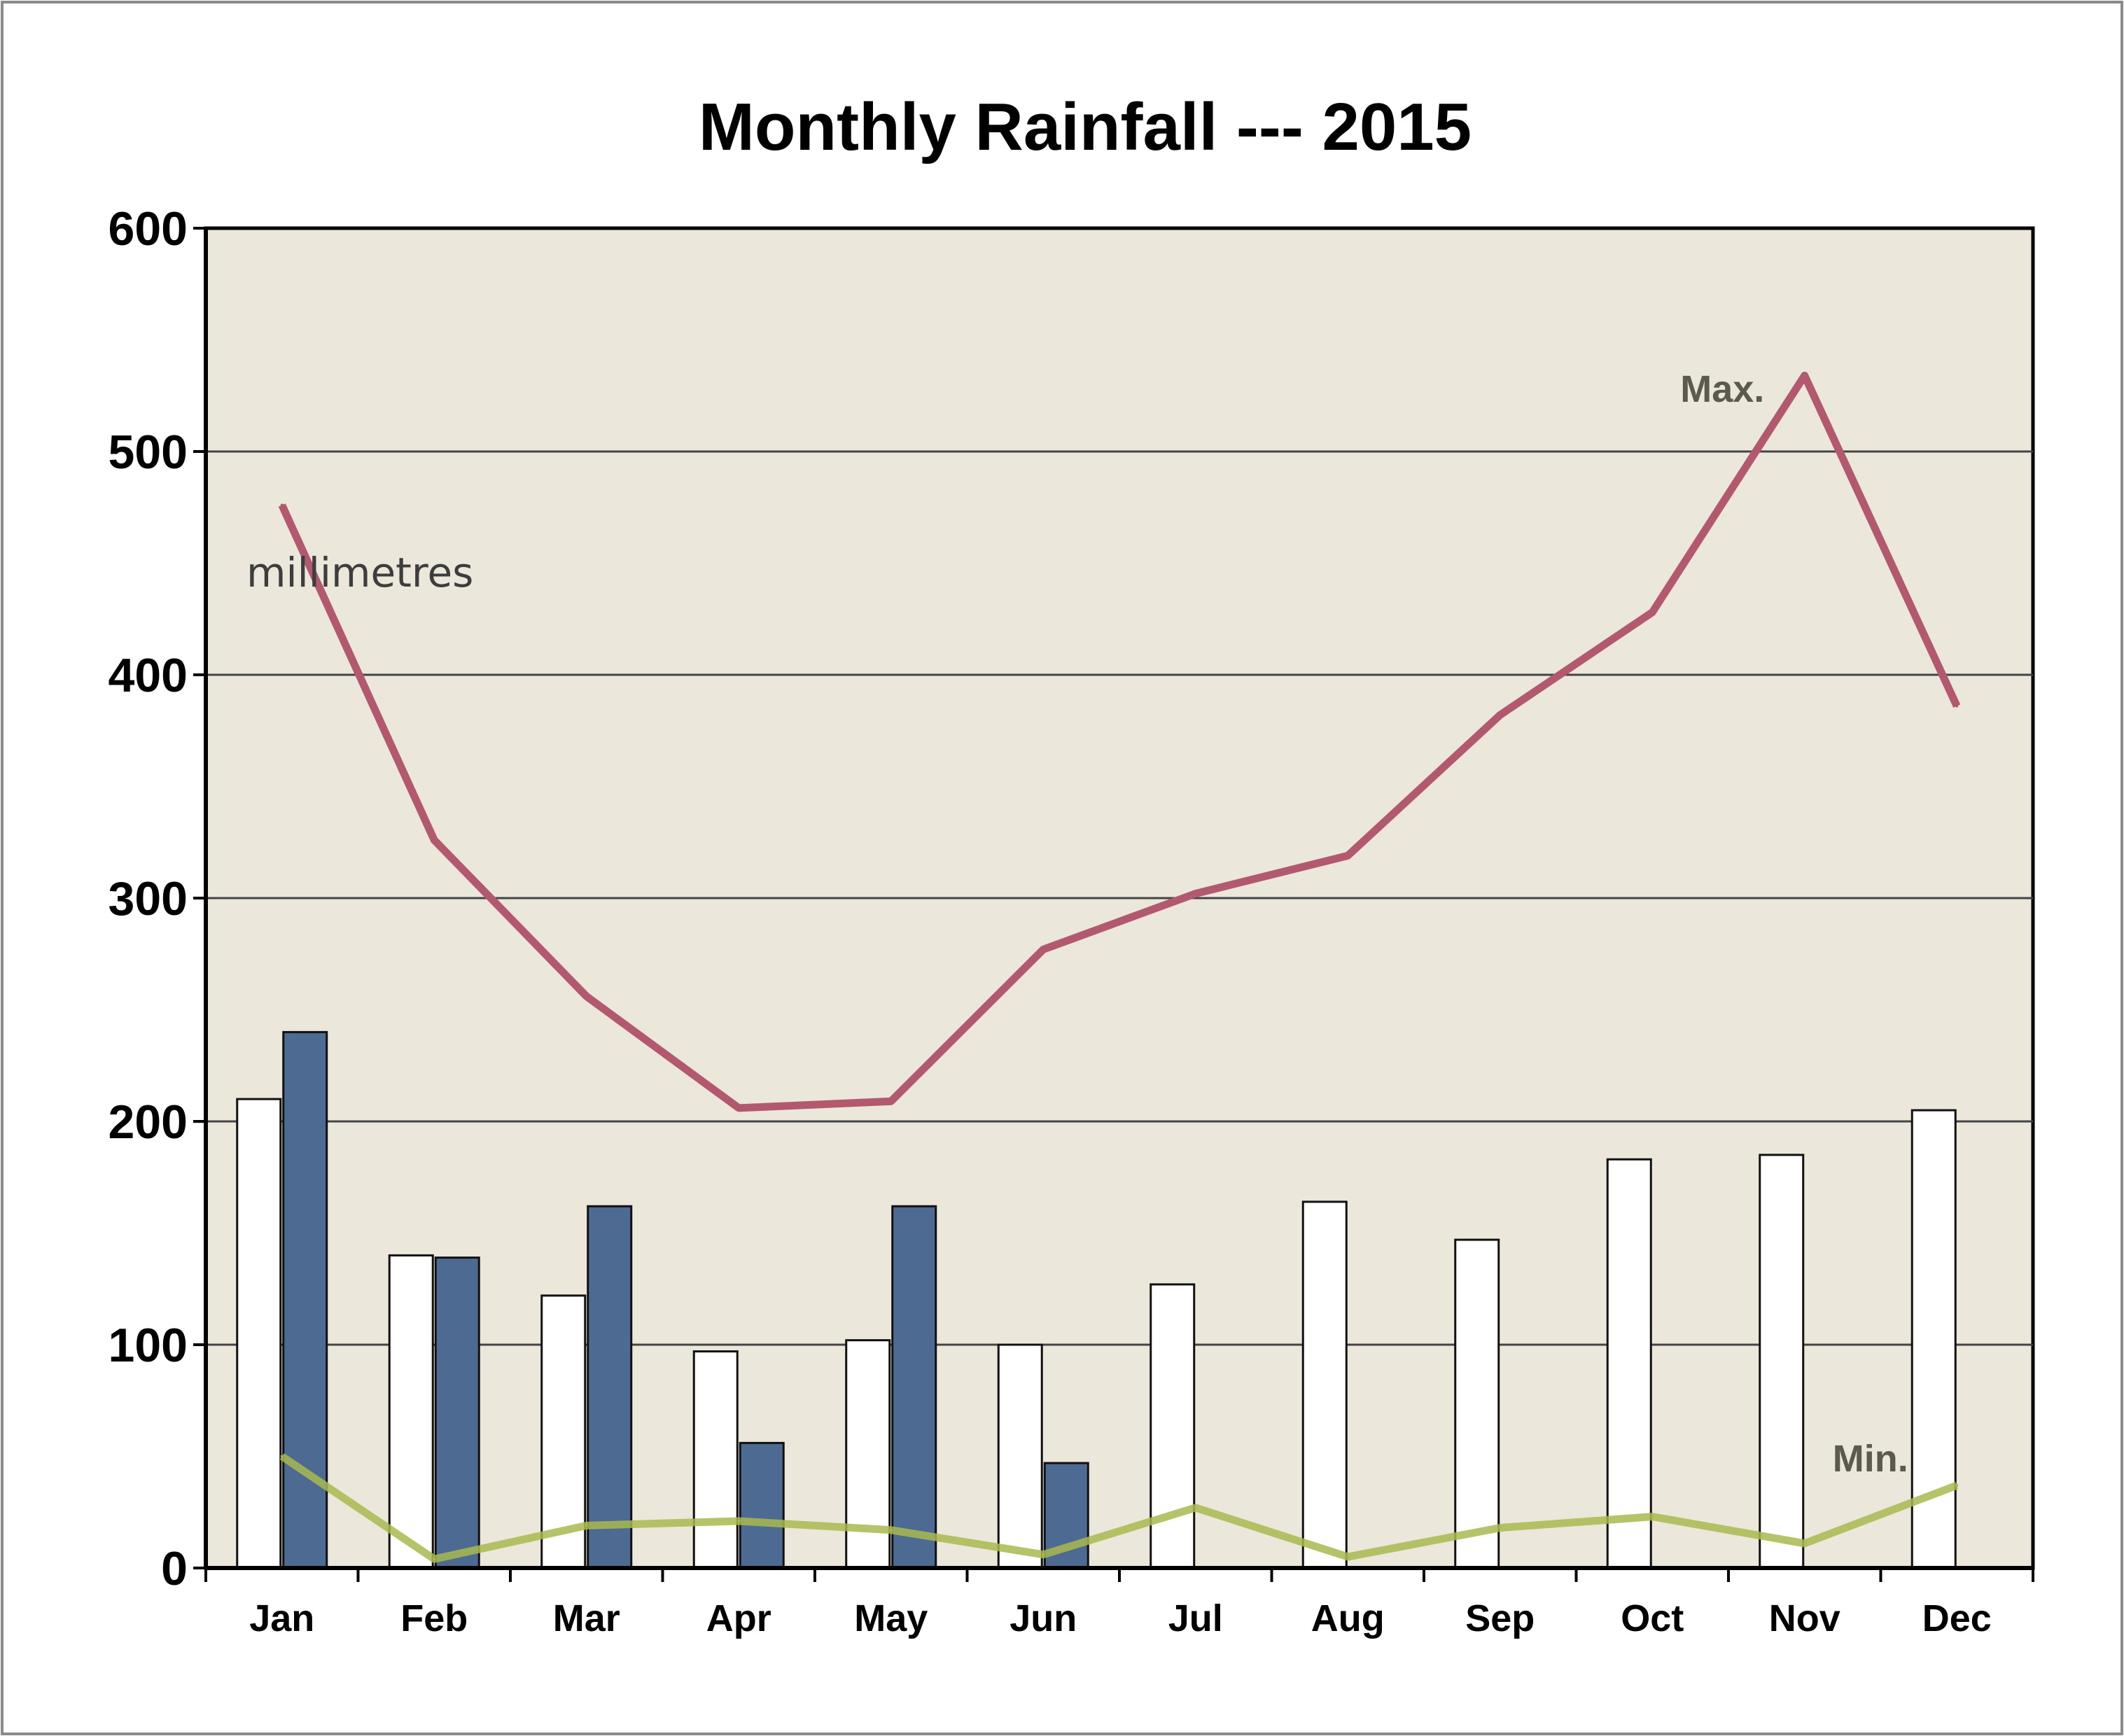 The height and width of the screenshot is (1736, 2124). I want to click on x-tick-label: Nov, so click(1804, 1618).